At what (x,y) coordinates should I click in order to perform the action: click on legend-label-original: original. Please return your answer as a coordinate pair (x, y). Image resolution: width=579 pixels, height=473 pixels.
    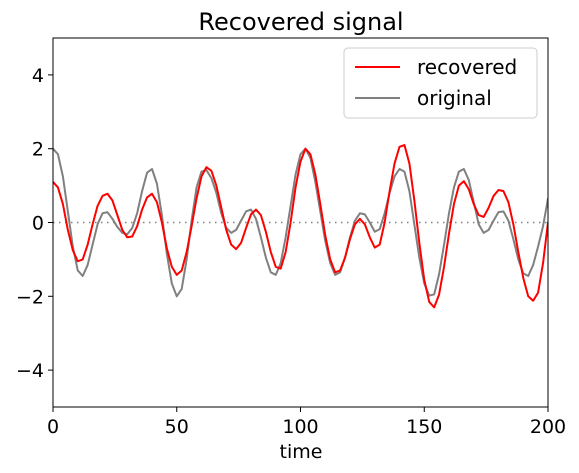
    Looking at the image, I should click on (454, 98).